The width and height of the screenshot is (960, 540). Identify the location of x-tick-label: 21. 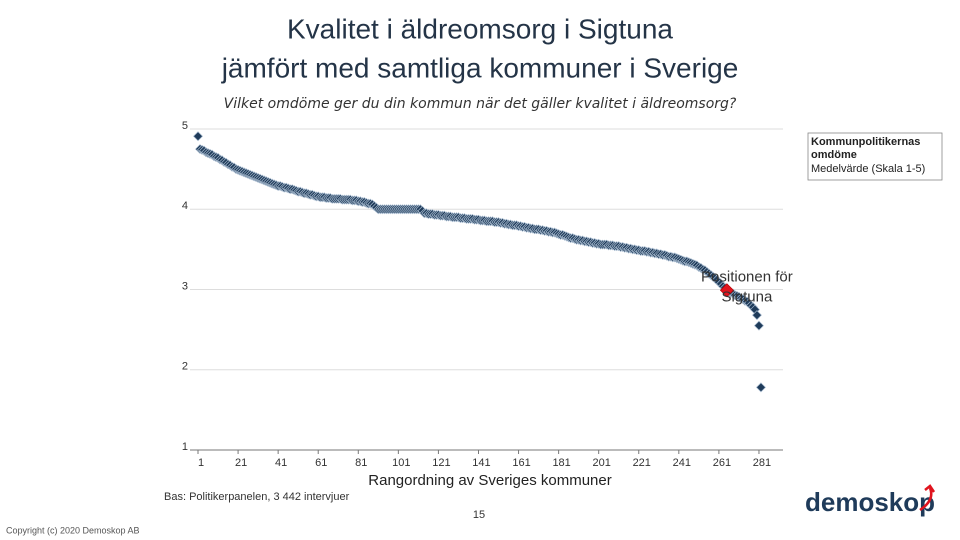
(241, 463).